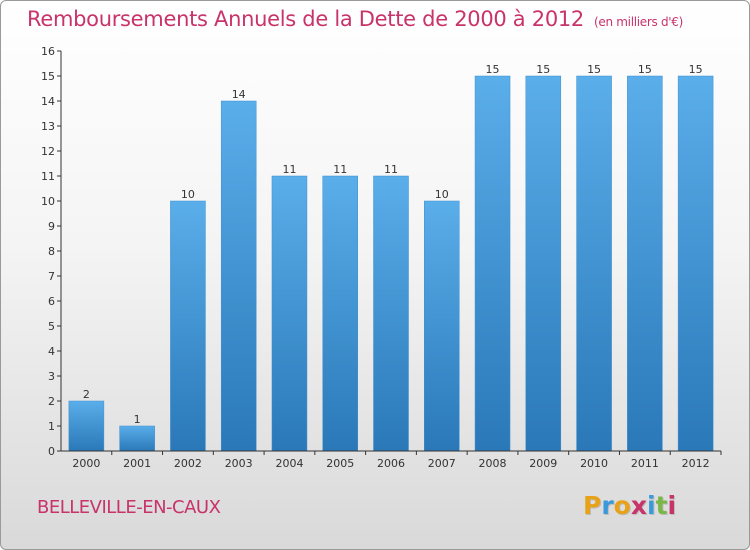 The height and width of the screenshot is (550, 750). What do you see at coordinates (48, 176) in the screenshot?
I see `y-tick-label: 11` at bounding box center [48, 176].